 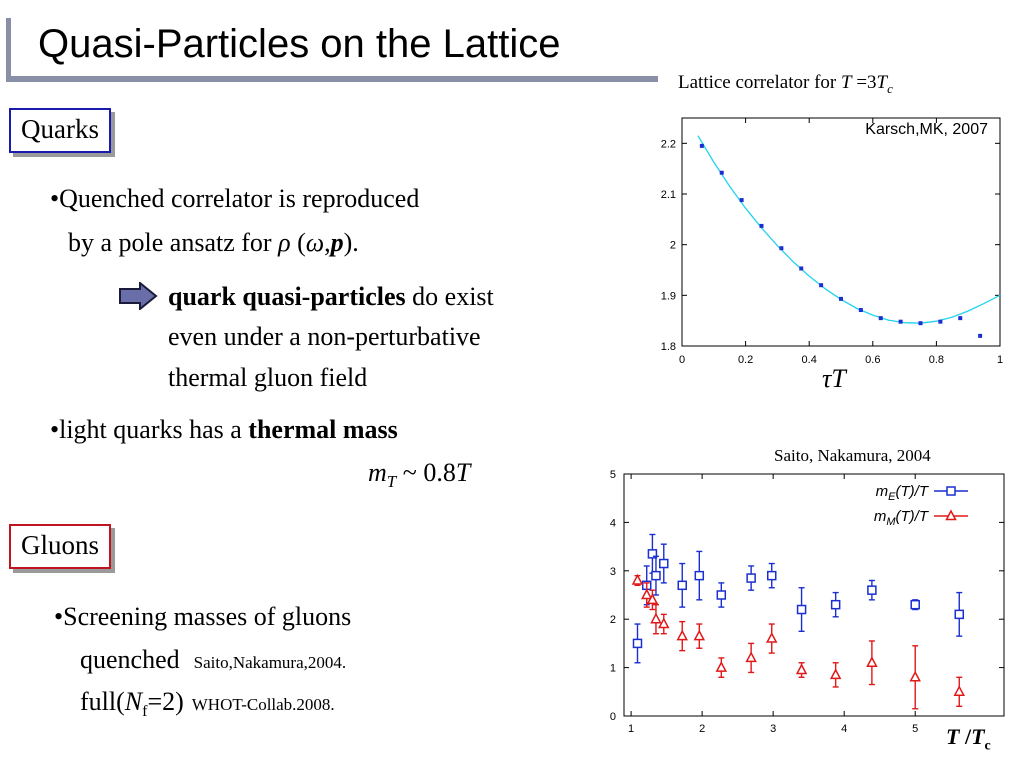 What do you see at coordinates (951, 515) in the screenshot?
I see `legend-mM-marker` at bounding box center [951, 515].